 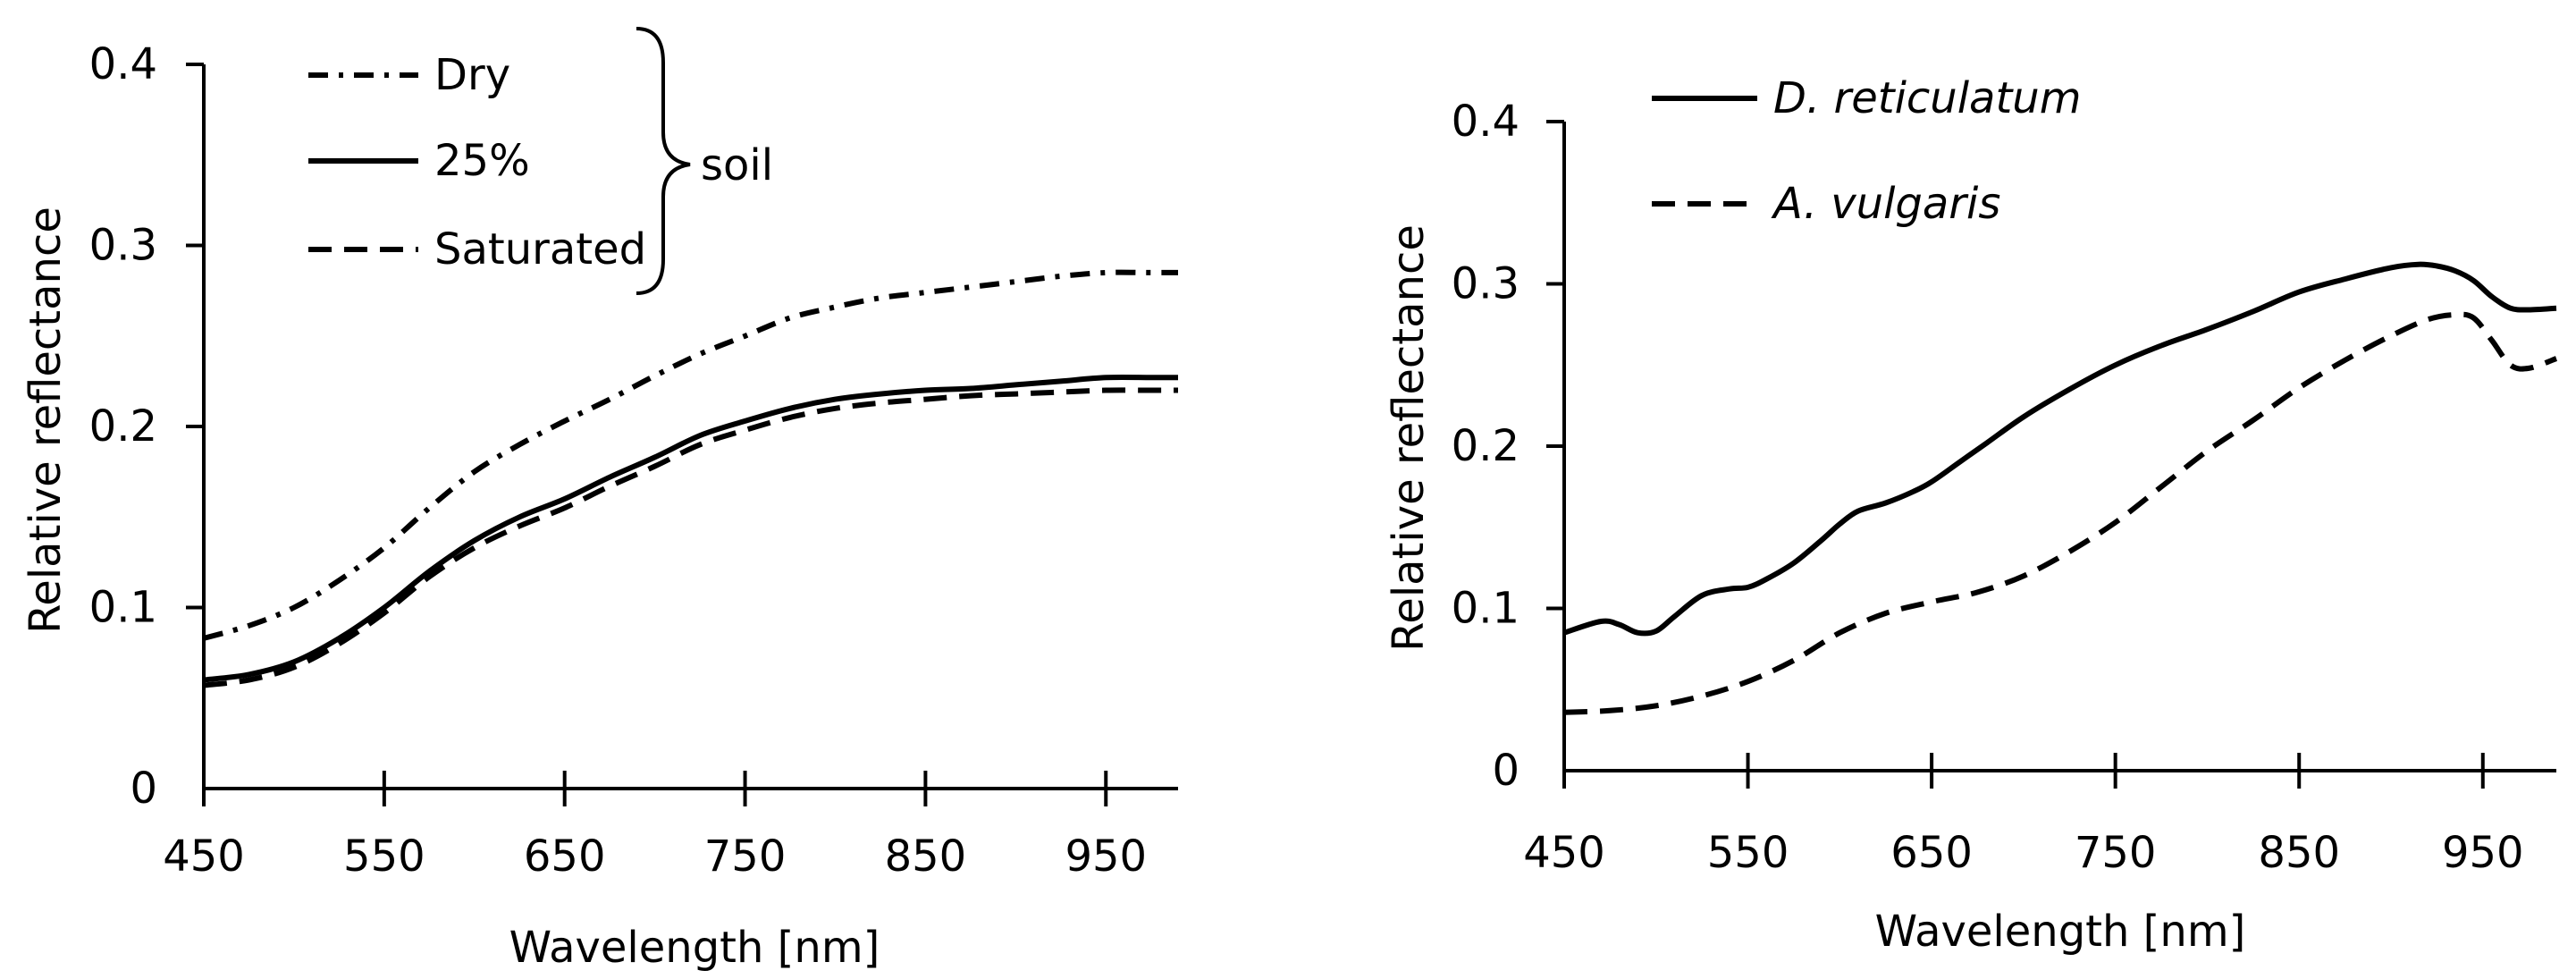 What do you see at coordinates (2483, 853) in the screenshot?
I see `right-x-tick-label: 950` at bounding box center [2483, 853].